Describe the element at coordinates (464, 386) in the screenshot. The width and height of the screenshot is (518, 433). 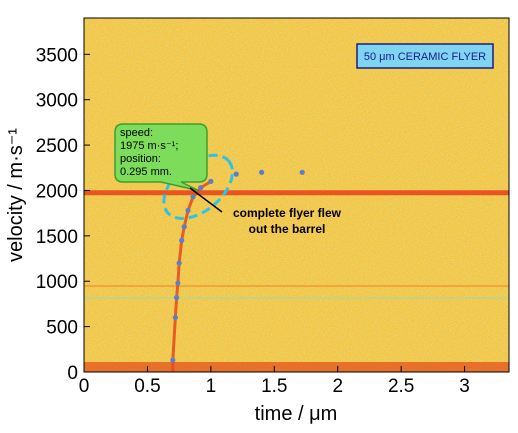
I see `x-tick-label: 3` at that location.